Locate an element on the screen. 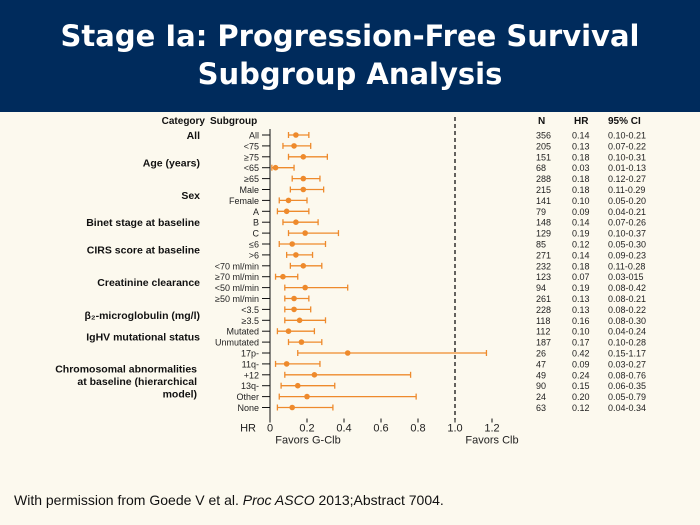  x-tick-label: 0 is located at coordinates (270, 429).